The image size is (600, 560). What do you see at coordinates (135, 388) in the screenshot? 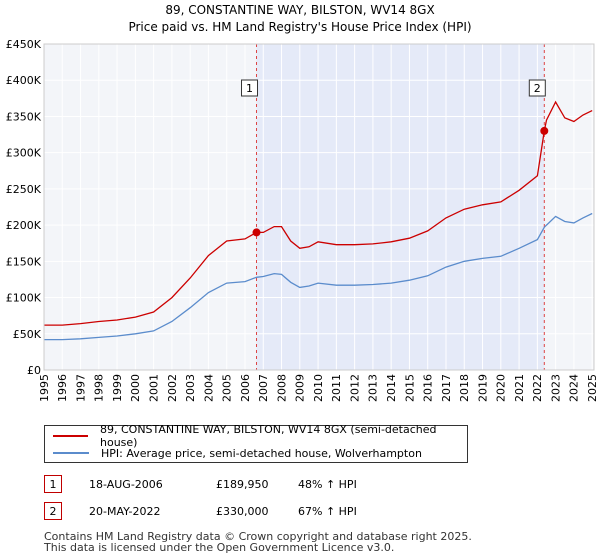
I see `x-tick-label: 2000` at bounding box center [135, 388].